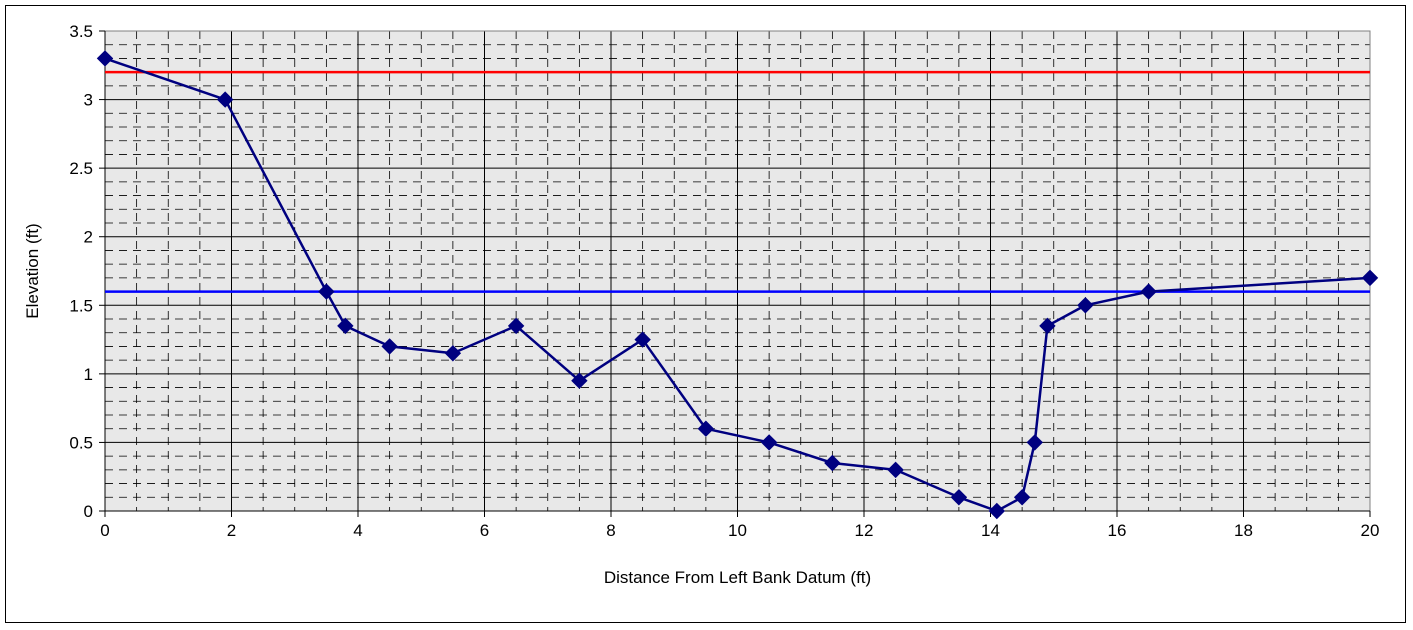 Image resolution: width=1413 pixels, height=630 pixels. Describe the element at coordinates (88, 100) in the screenshot. I see `y-tick-label: 3` at that location.